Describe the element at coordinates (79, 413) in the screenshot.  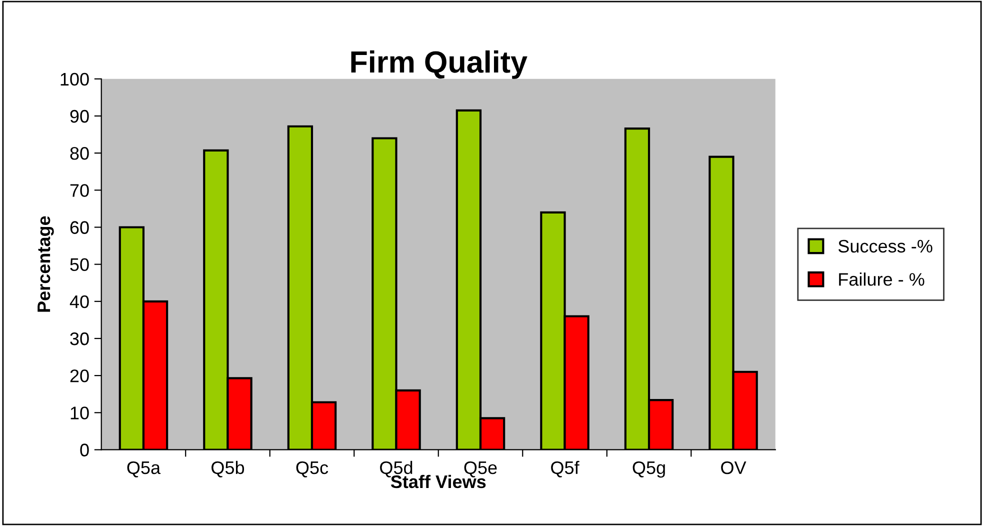
I see `y-tick-label: 10` at that location.